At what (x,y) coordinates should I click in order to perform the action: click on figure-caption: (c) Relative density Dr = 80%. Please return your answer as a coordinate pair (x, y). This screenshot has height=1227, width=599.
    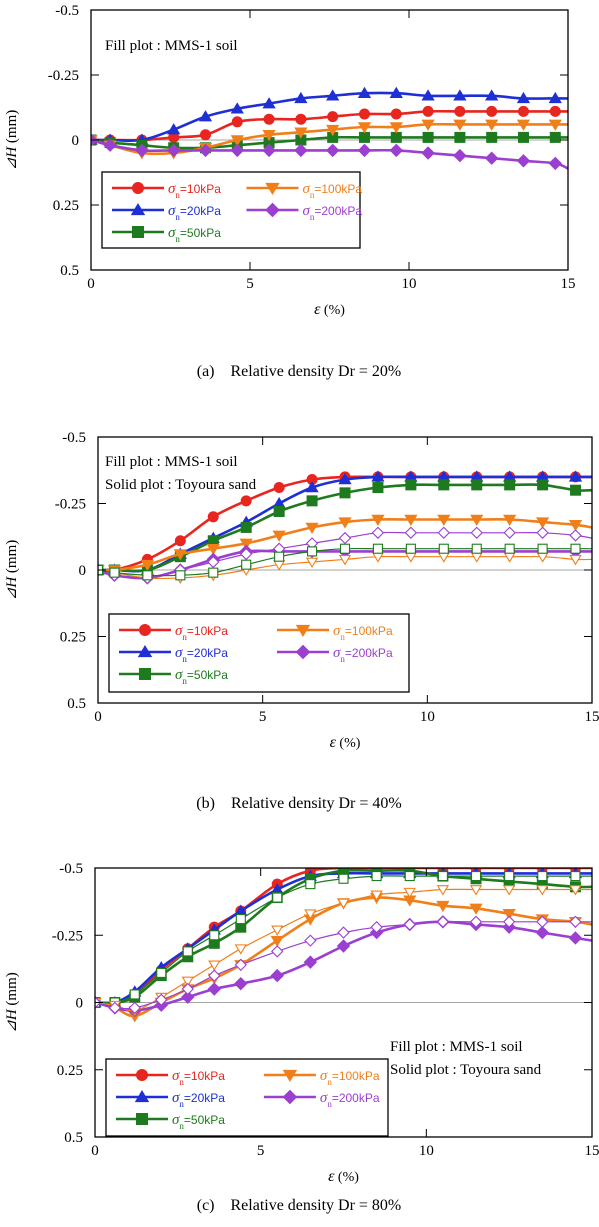
    Looking at the image, I should click on (299, 1205).